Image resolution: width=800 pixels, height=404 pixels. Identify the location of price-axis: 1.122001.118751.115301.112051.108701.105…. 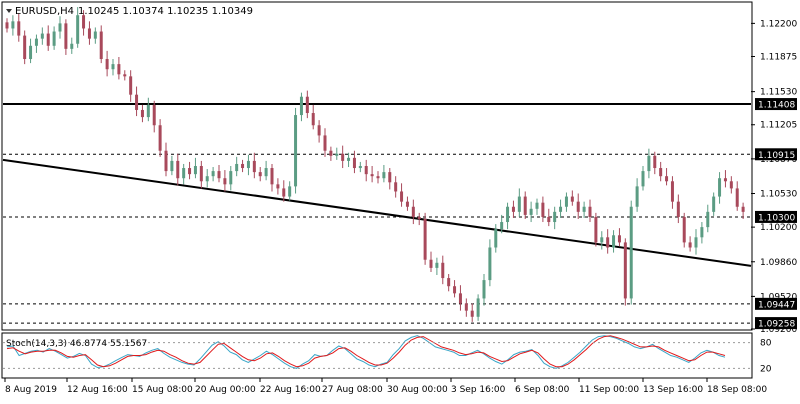
(774, 177).